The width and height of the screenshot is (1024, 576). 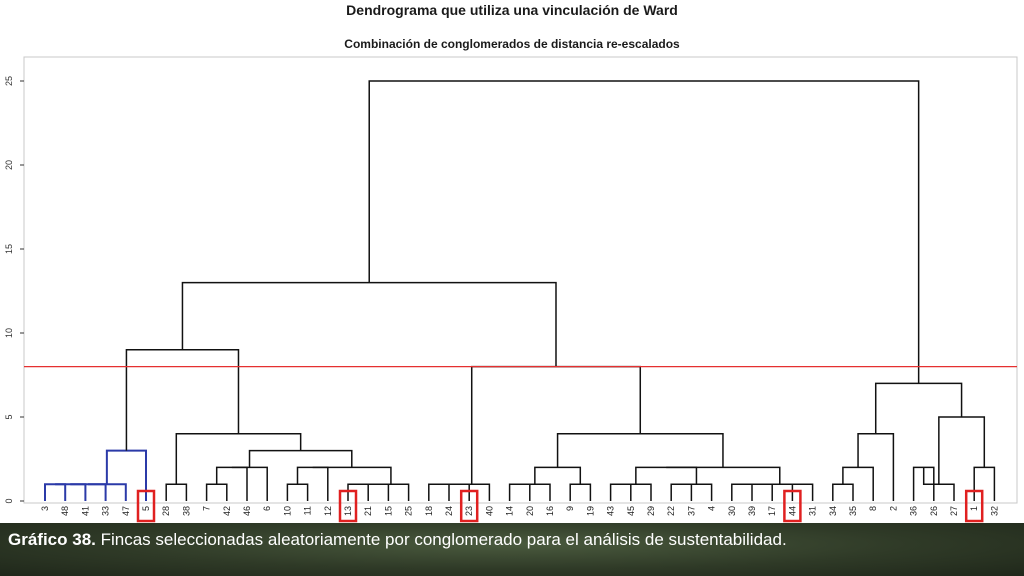 I want to click on leaf-label: 26, so click(x=934, y=511).